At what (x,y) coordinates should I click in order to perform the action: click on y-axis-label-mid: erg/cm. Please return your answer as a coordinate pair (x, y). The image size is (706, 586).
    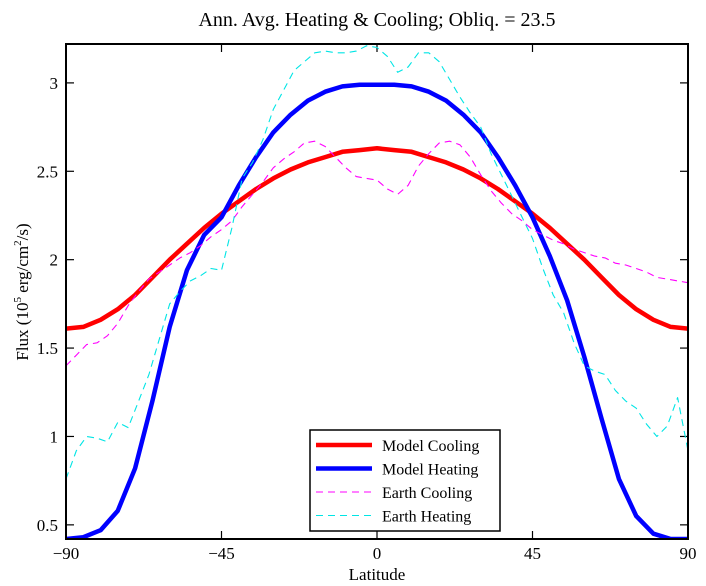
    Looking at the image, I should click on (22, 271).